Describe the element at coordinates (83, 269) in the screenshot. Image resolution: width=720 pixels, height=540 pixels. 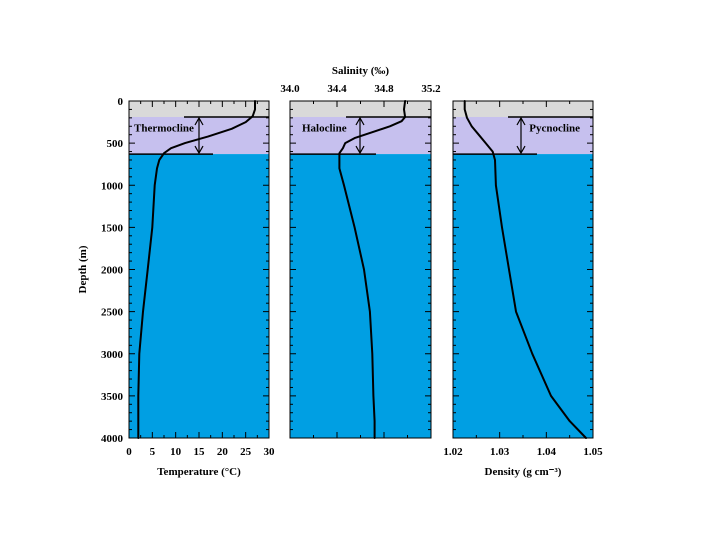
I see `y-axis-title: Depth (m)` at that location.